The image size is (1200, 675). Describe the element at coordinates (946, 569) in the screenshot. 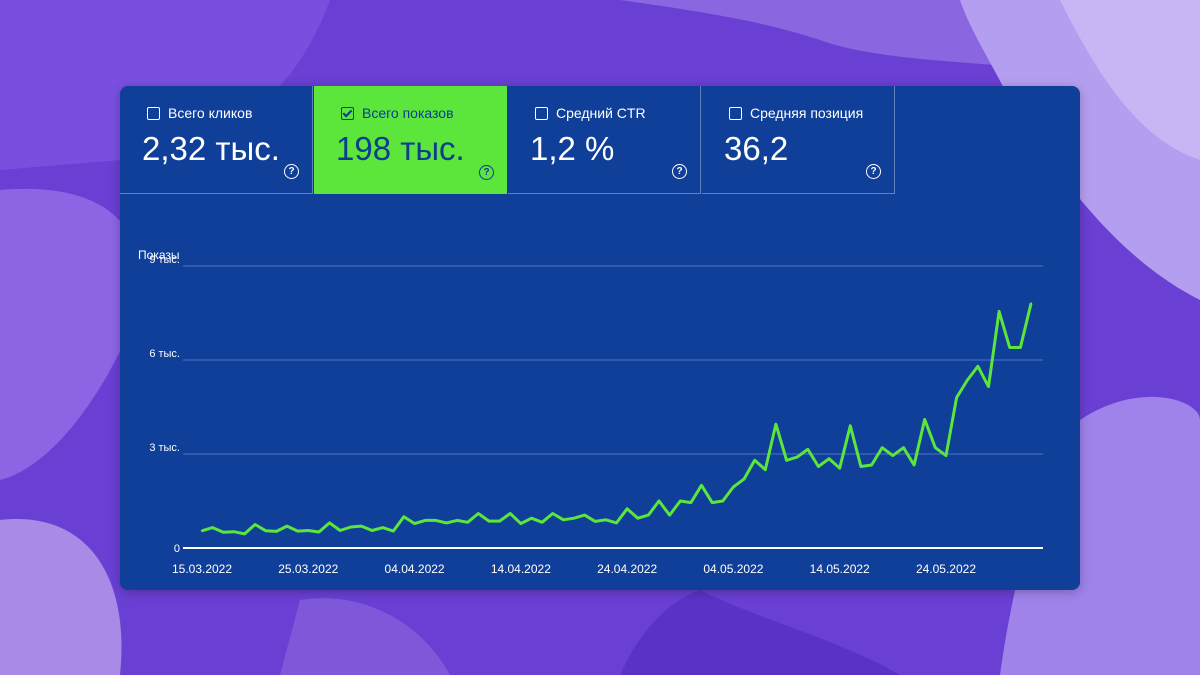

I see `x-tick-label: 24.05.2022` at that location.